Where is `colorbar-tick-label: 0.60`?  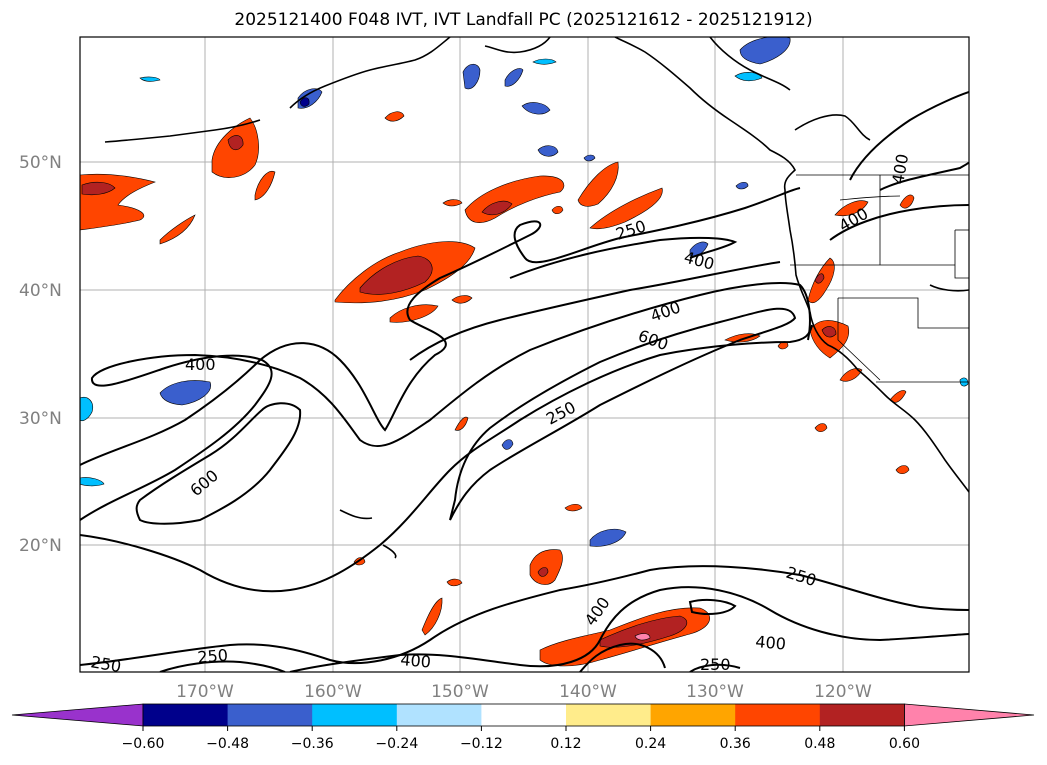 colorbar-tick-label: 0.60 is located at coordinates (904, 744).